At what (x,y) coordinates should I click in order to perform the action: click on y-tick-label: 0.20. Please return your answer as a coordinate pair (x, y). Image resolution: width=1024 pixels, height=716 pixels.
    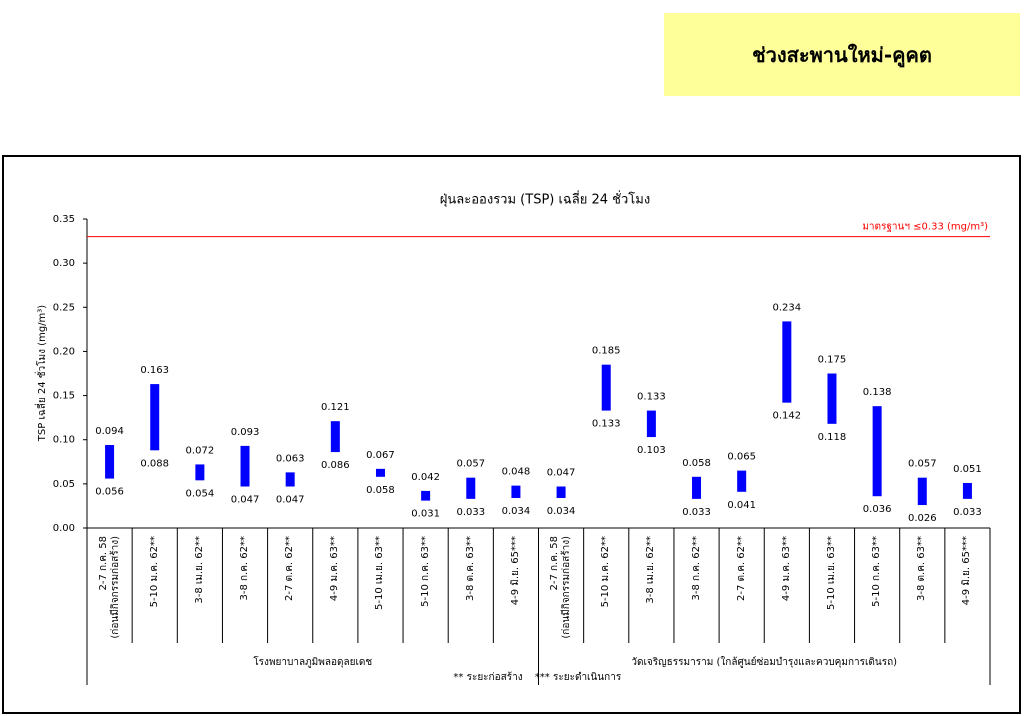
    Looking at the image, I should click on (64, 351).